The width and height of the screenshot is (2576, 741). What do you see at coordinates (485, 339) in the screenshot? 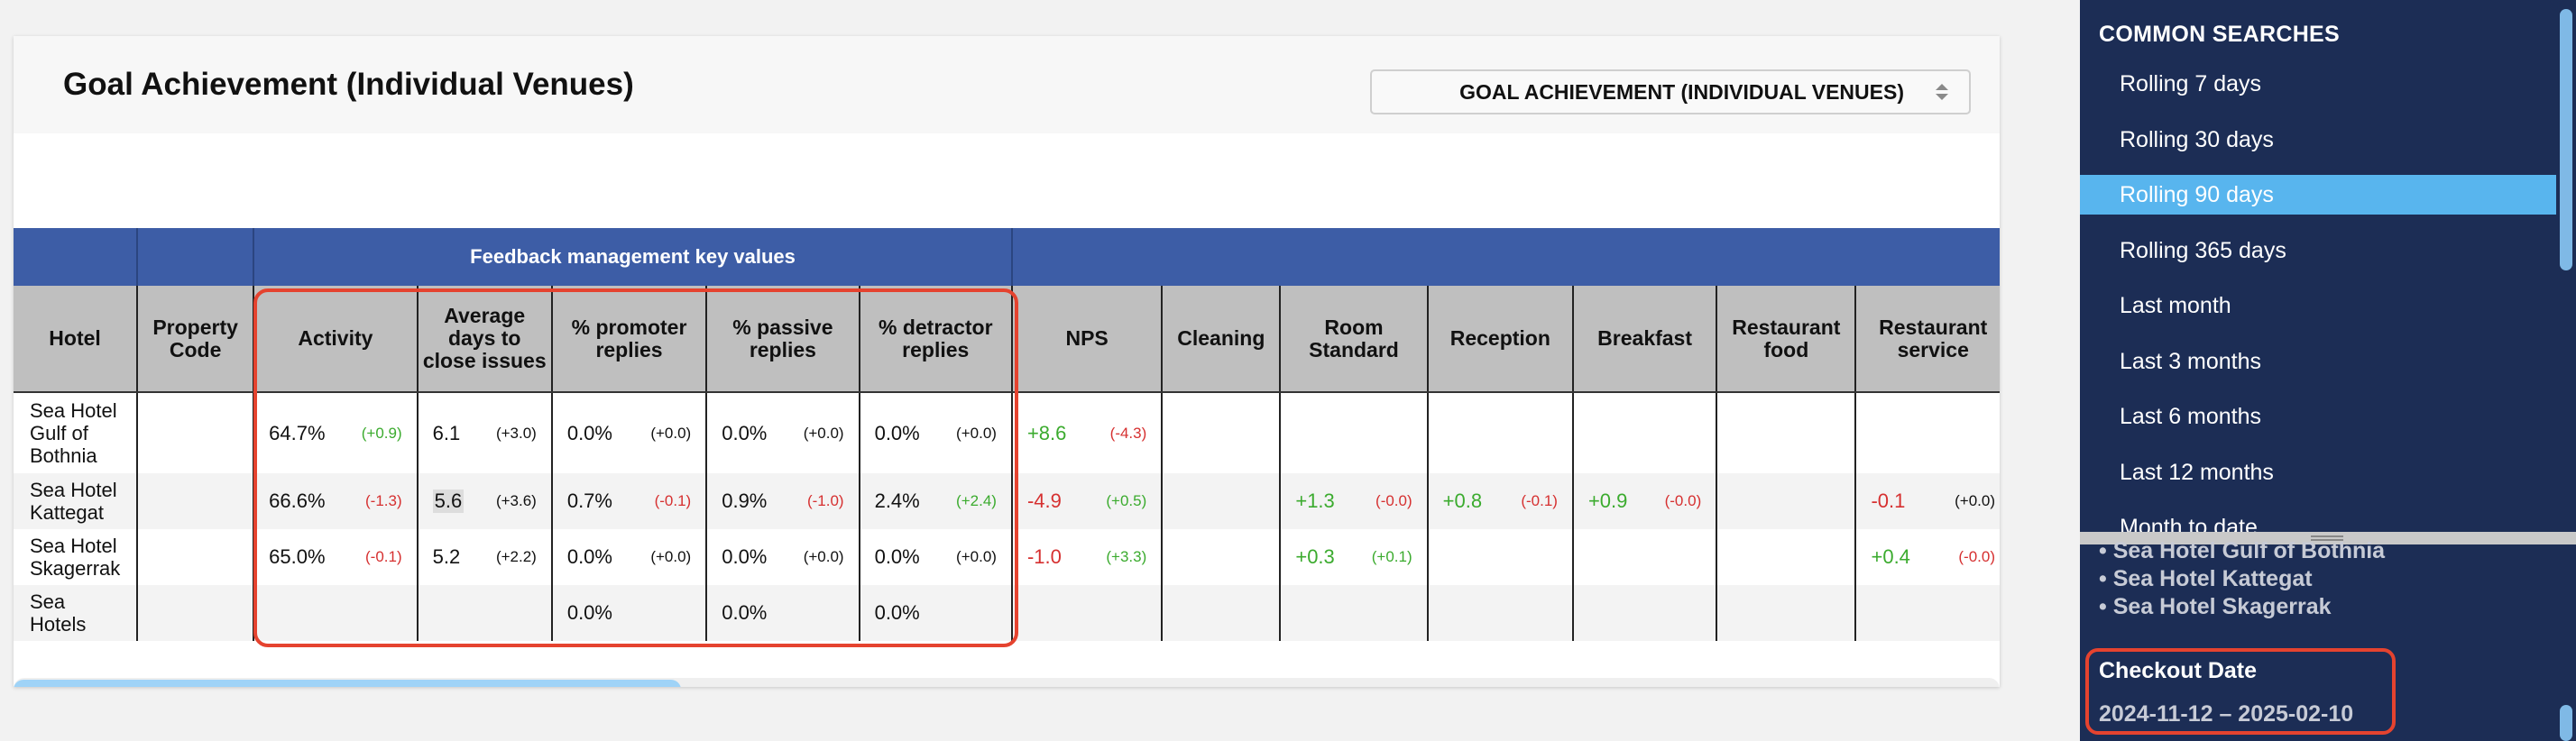
I see `column-header-avg-days: Average days to close issues` at bounding box center [485, 339].